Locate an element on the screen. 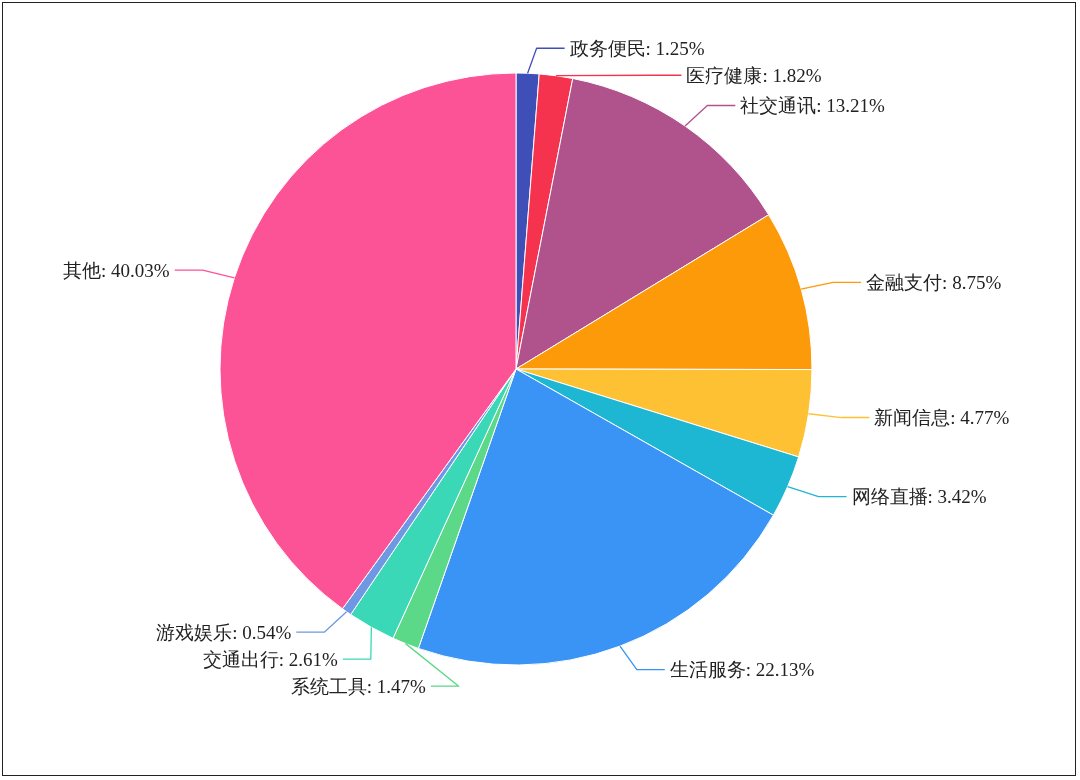 The image size is (1080, 780). slice-label: 政务便民: 1.25% is located at coordinates (637, 48).